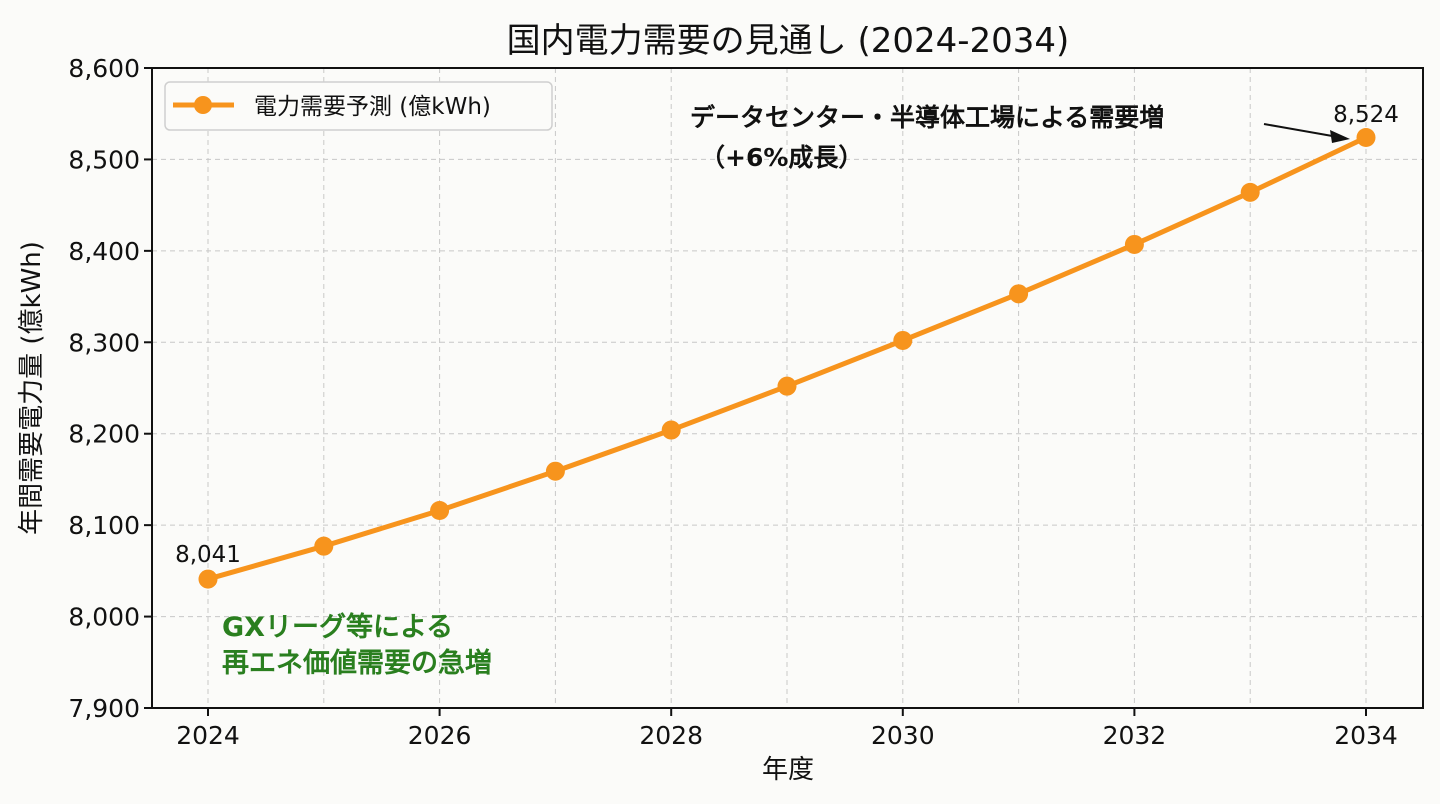  What do you see at coordinates (104, 68) in the screenshot?
I see `y-tick-label: 8,600` at bounding box center [104, 68].